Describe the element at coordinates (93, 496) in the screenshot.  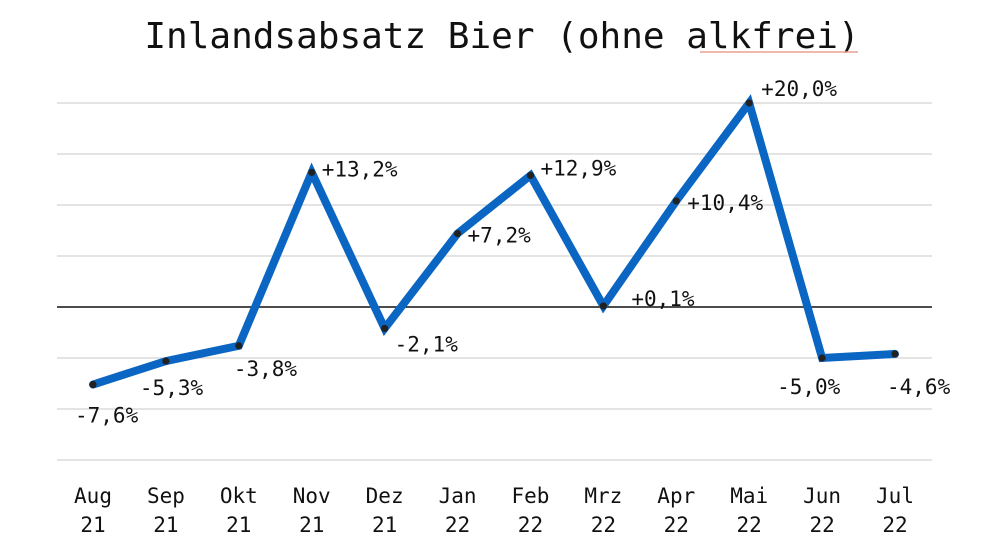
I see `x-tick-month: Aug` at that location.